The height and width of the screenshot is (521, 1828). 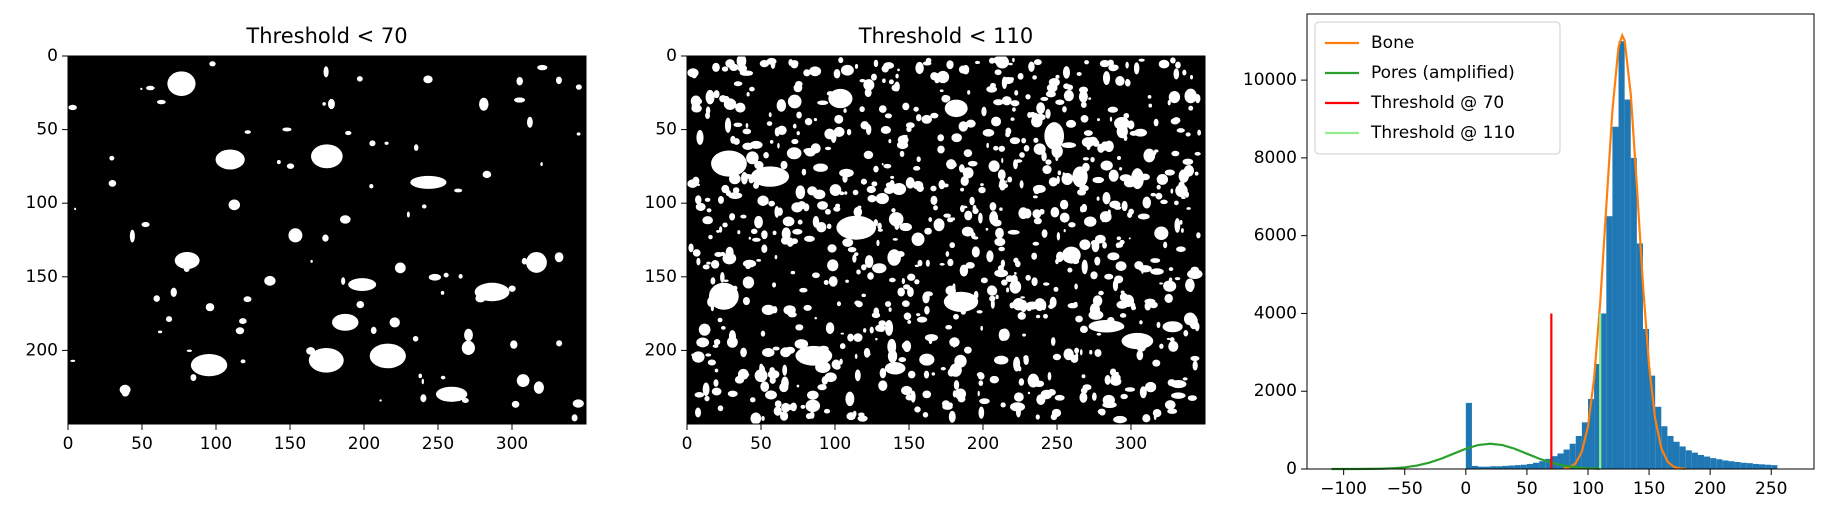 I want to click on y-tick-label: 0, so click(x=52, y=56).